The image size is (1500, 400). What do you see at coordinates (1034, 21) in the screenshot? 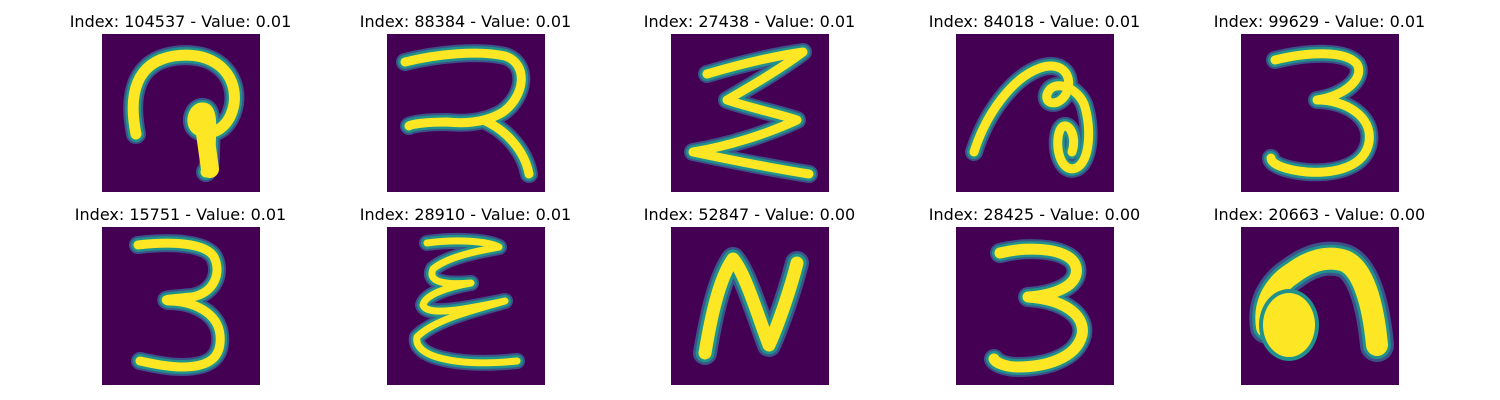
I see `panel-title: Index: 84018 - Value: 0.01` at bounding box center [1034, 21].